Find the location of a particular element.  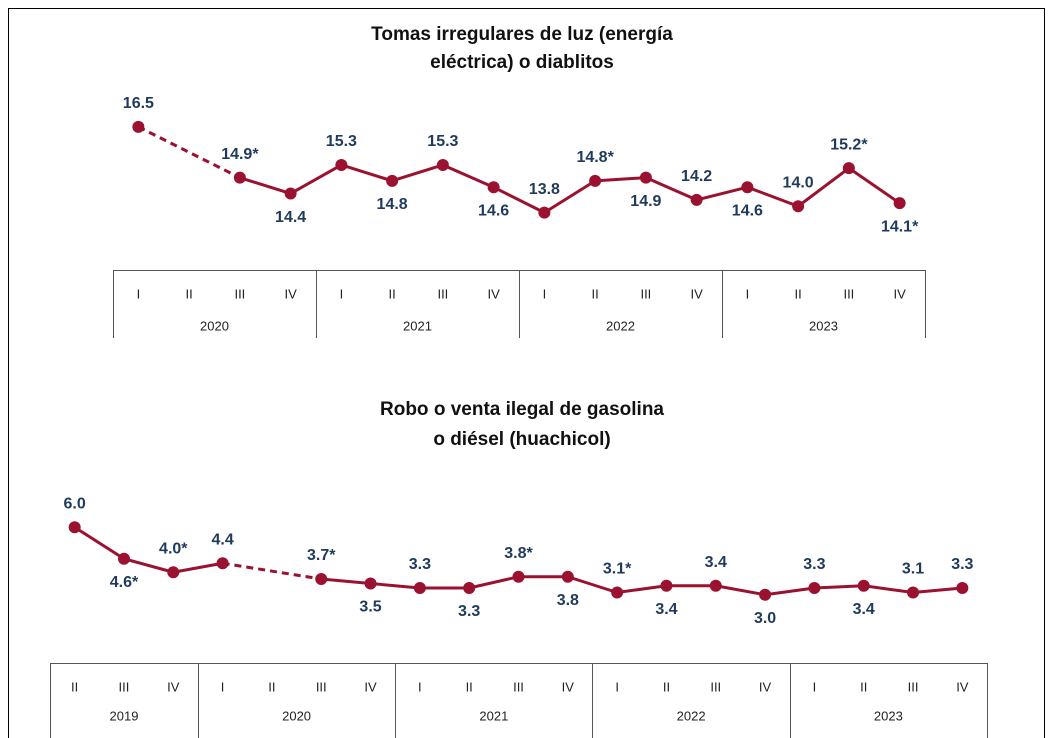

data-label: 3.7* is located at coordinates (321, 555).